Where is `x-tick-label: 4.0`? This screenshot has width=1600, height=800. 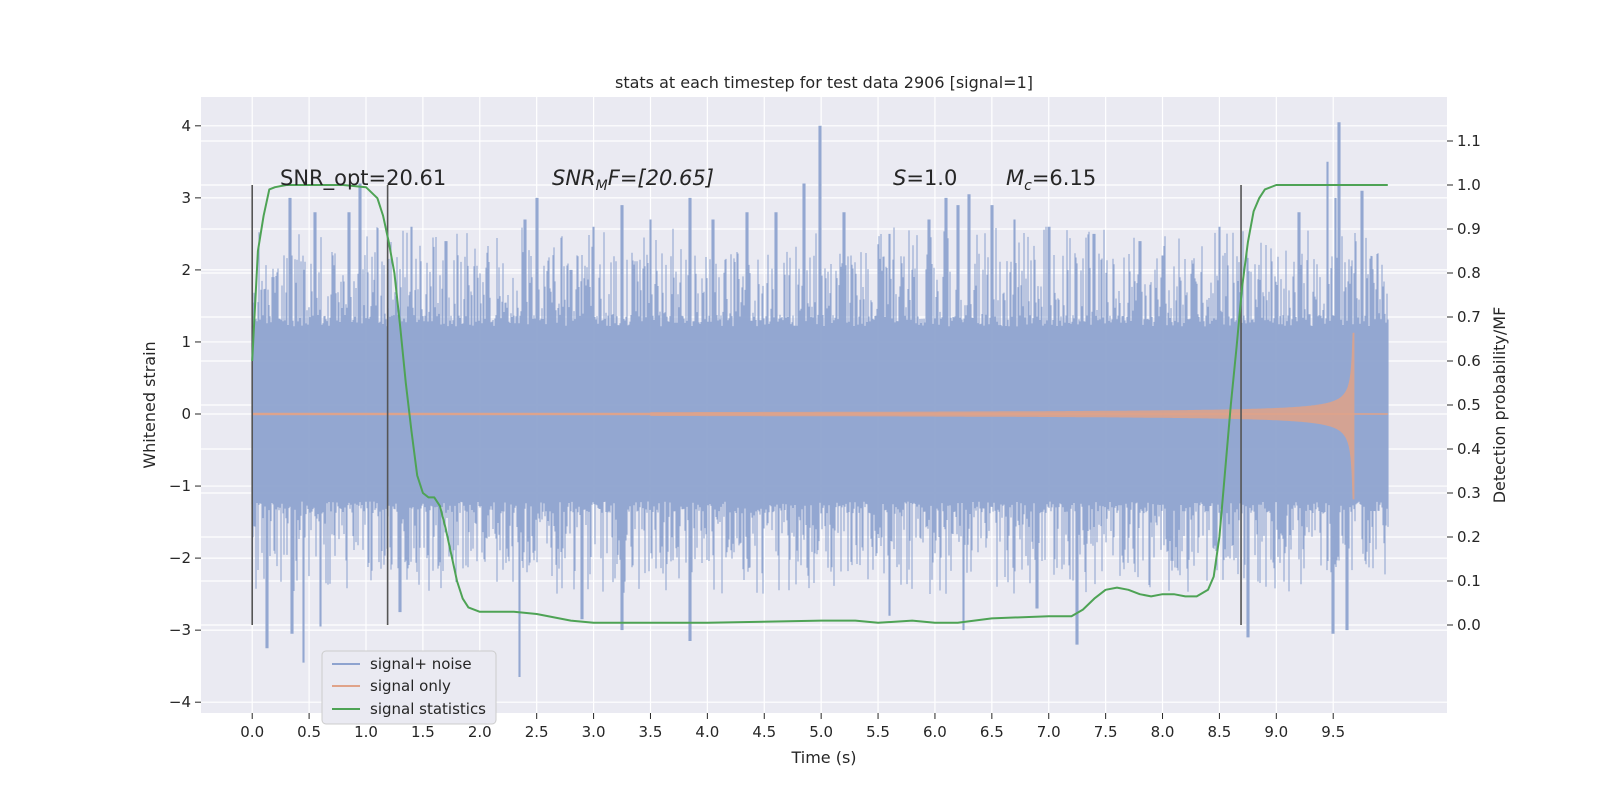 x-tick-label: 4.0 is located at coordinates (707, 732).